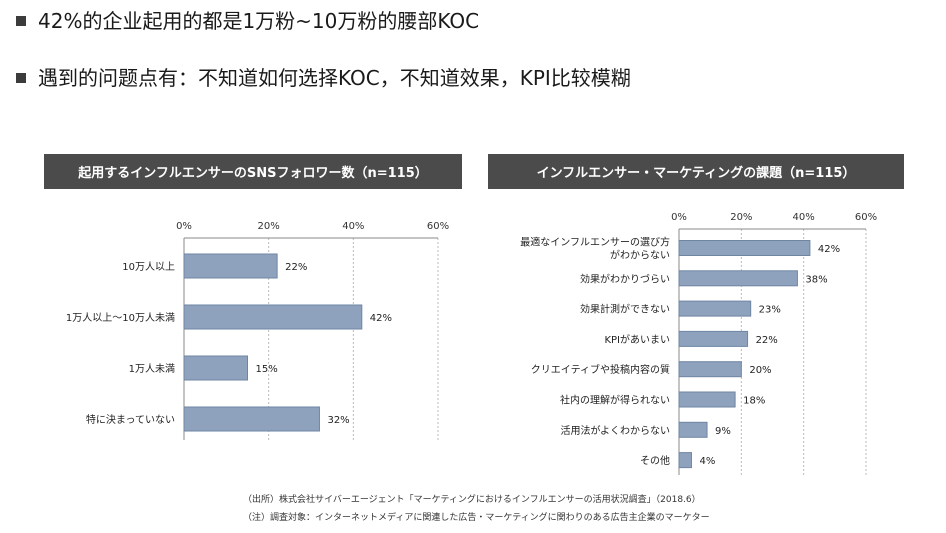  Describe the element at coordinates (152, 369) in the screenshot. I see `followers-category-label: 1万人未満` at that location.